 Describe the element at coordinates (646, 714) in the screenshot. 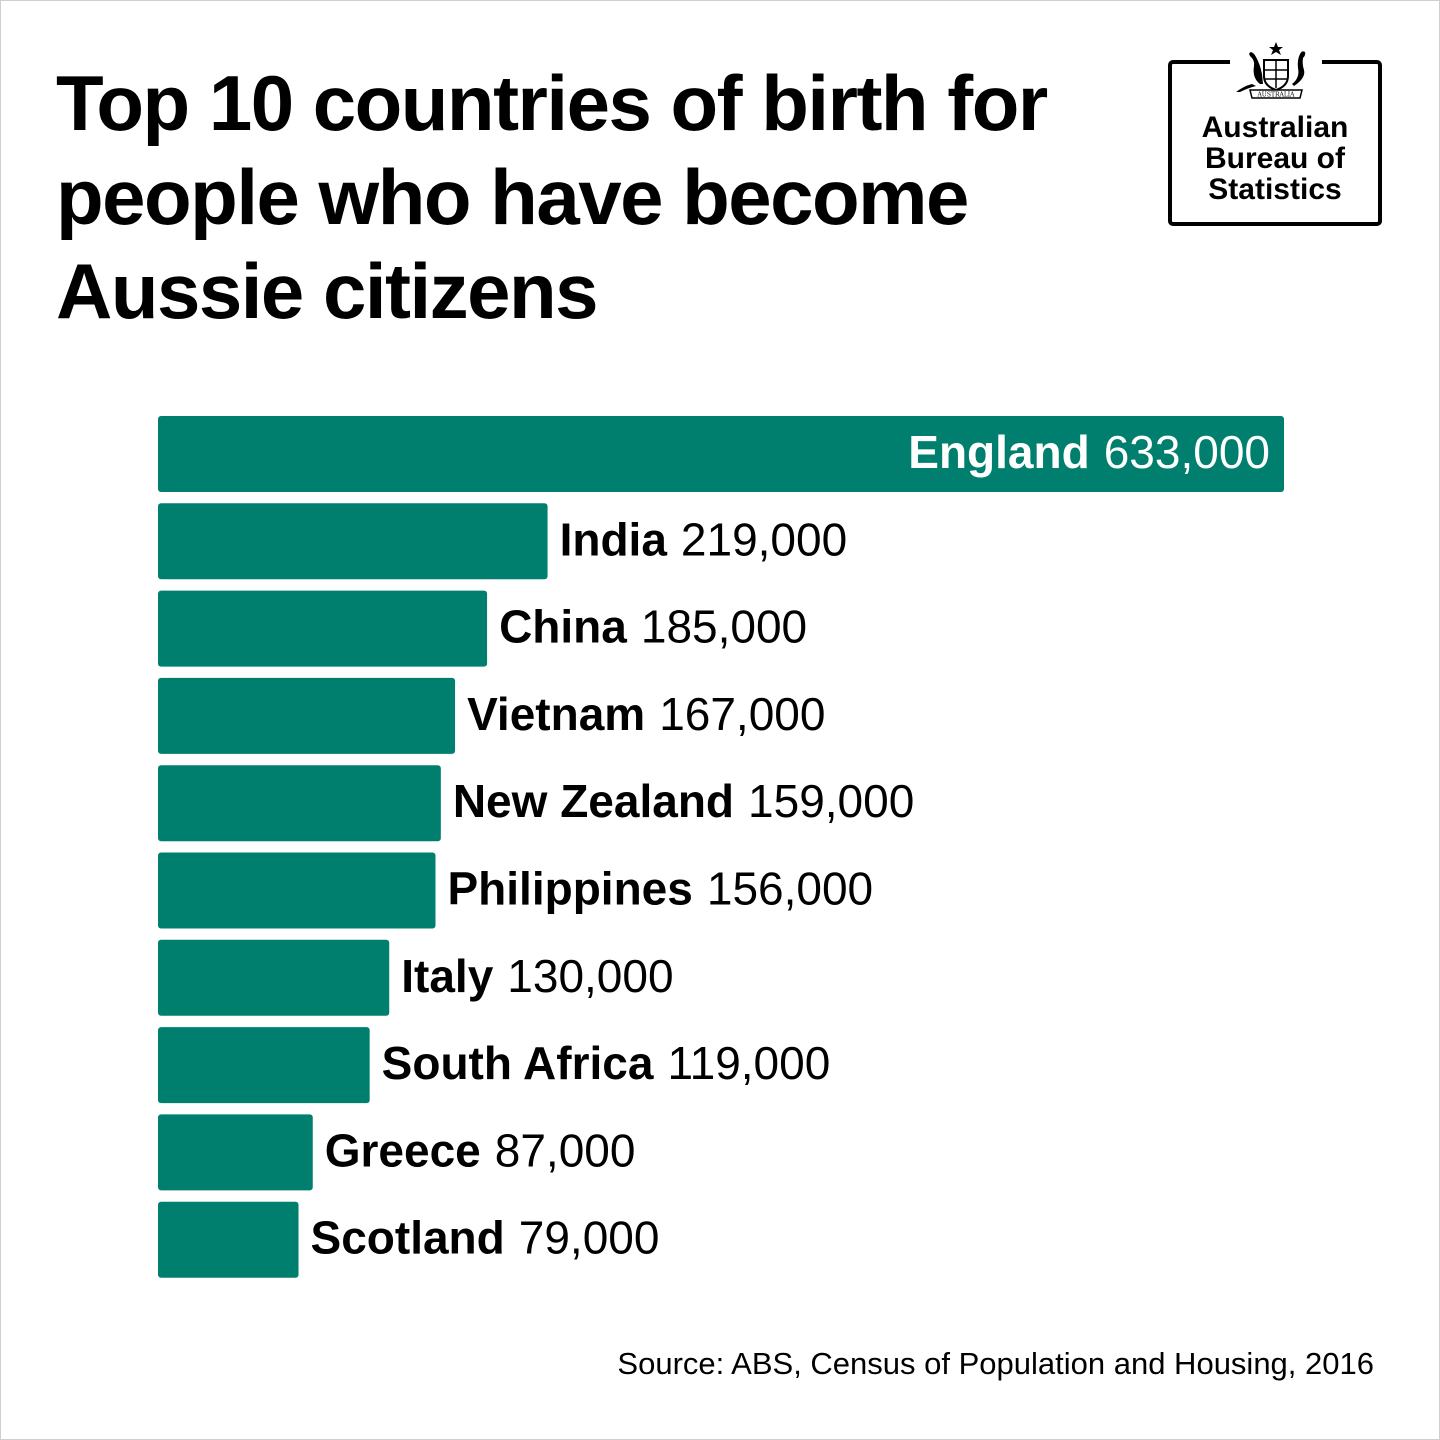

I see `bar-label-vietnam: Vietnam 167,000` at that location.